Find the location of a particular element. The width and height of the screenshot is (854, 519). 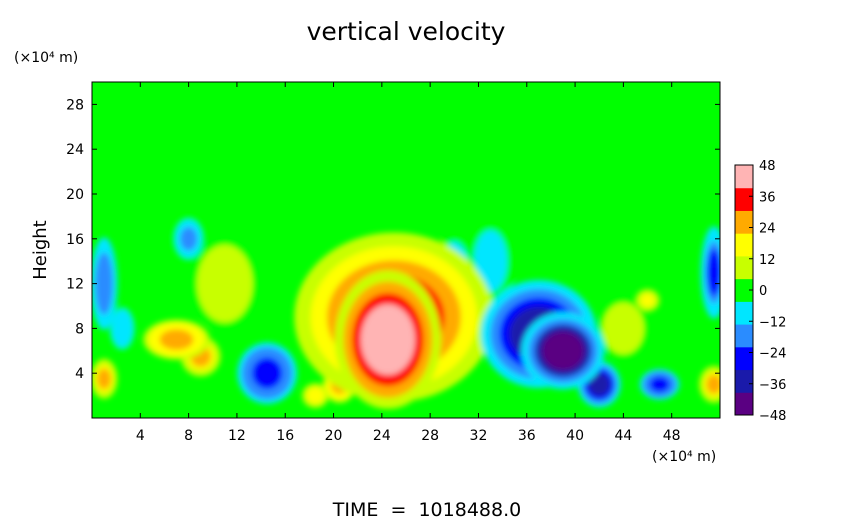

y-tick-label: 24 is located at coordinates (75, 150).